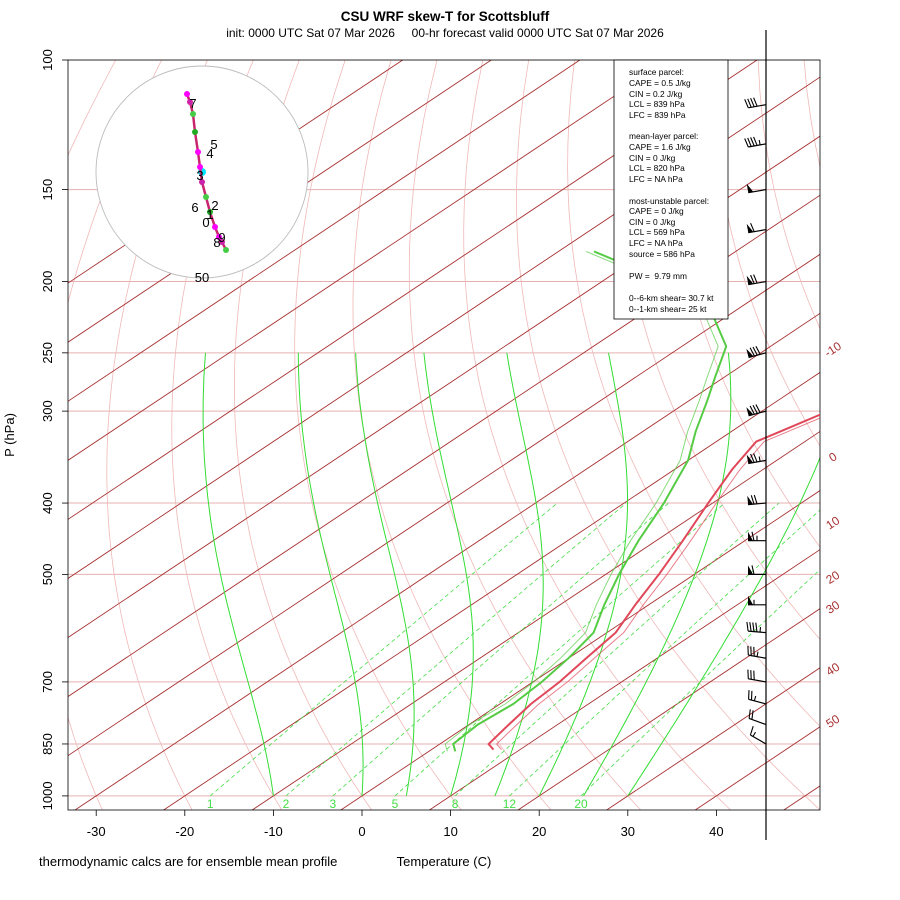  I want to click on mu-header: most-unstable parcel:, so click(669, 201).